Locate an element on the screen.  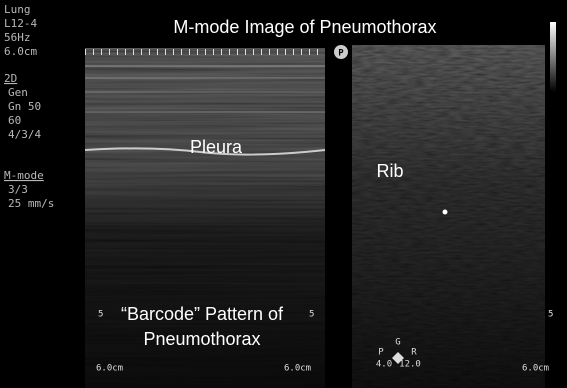
rib-label: Rib is located at coordinates (389, 171).